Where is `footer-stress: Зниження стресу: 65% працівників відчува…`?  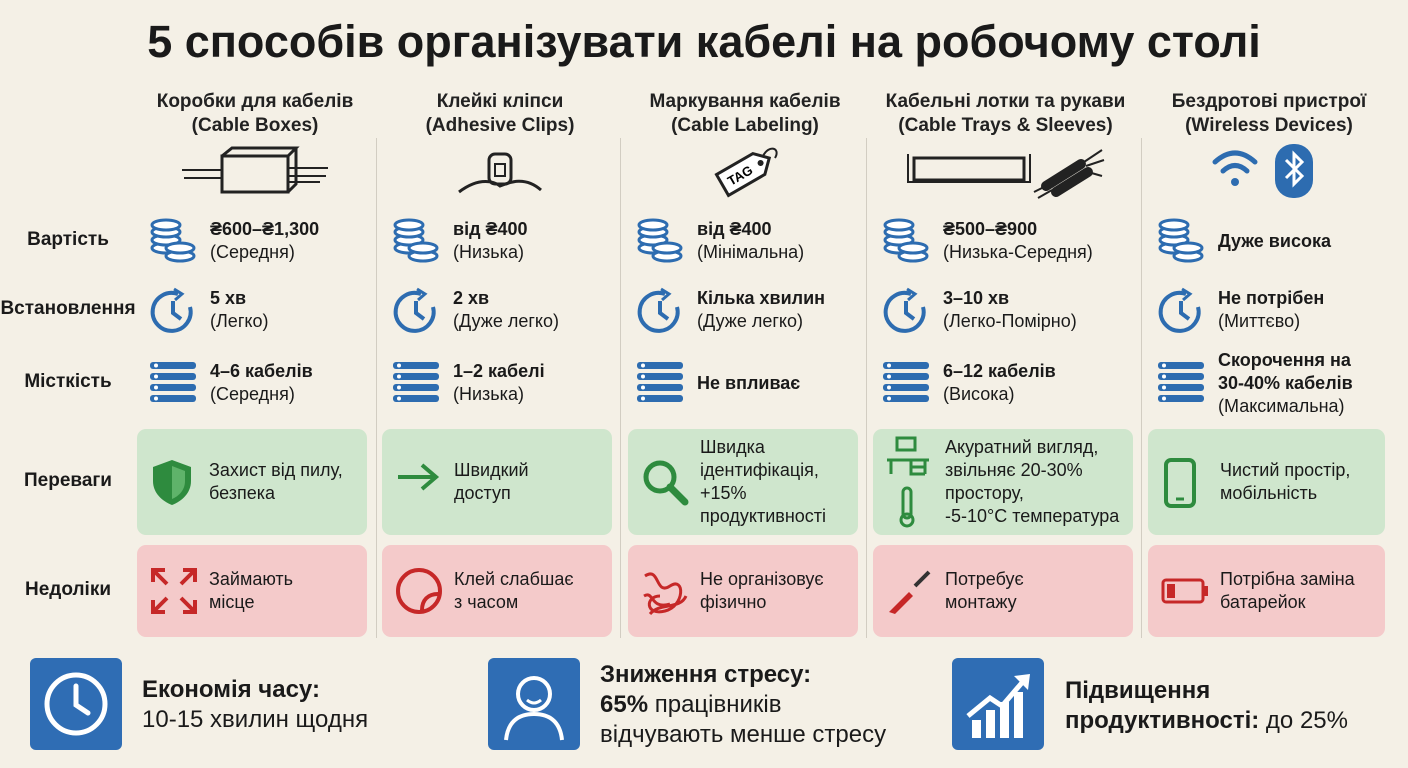
footer-stress: Зниження стресу: 65% працівників відчува… is located at coordinates (743, 705).